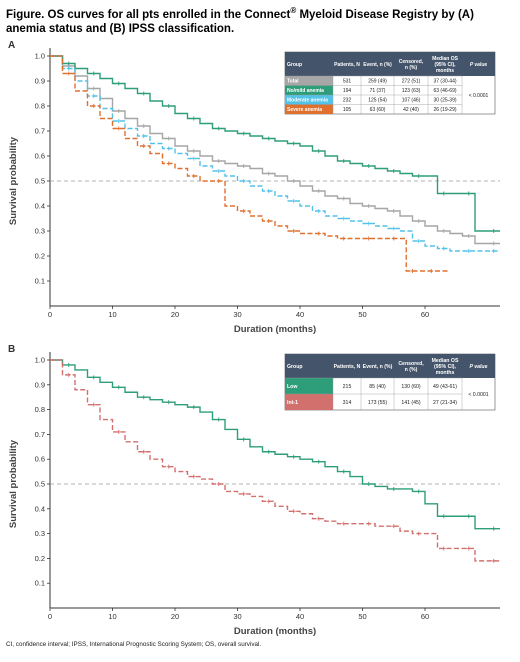 This screenshot has height=662, width=520. What do you see at coordinates (347, 91) in the screenshot?
I see `table-row-cell: 194` at bounding box center [347, 91].